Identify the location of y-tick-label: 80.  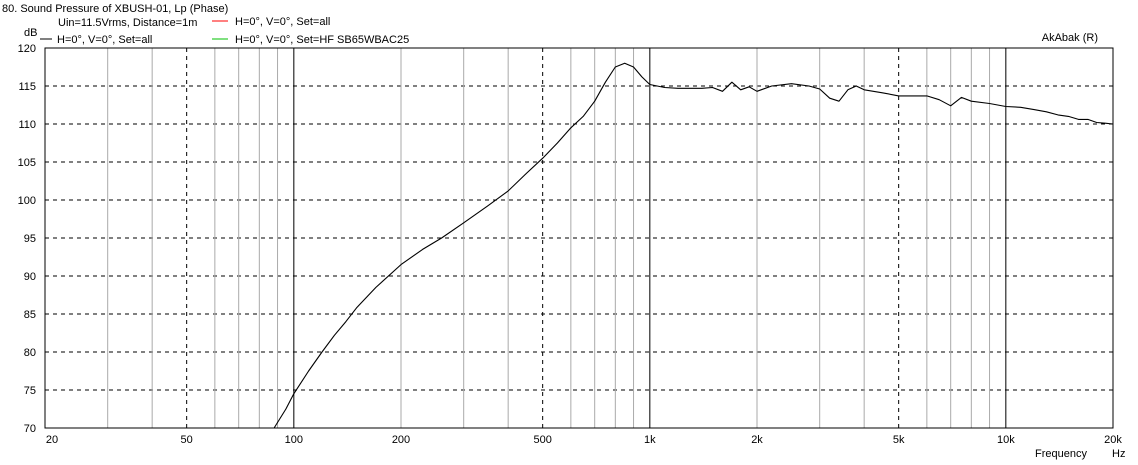
(30, 353).